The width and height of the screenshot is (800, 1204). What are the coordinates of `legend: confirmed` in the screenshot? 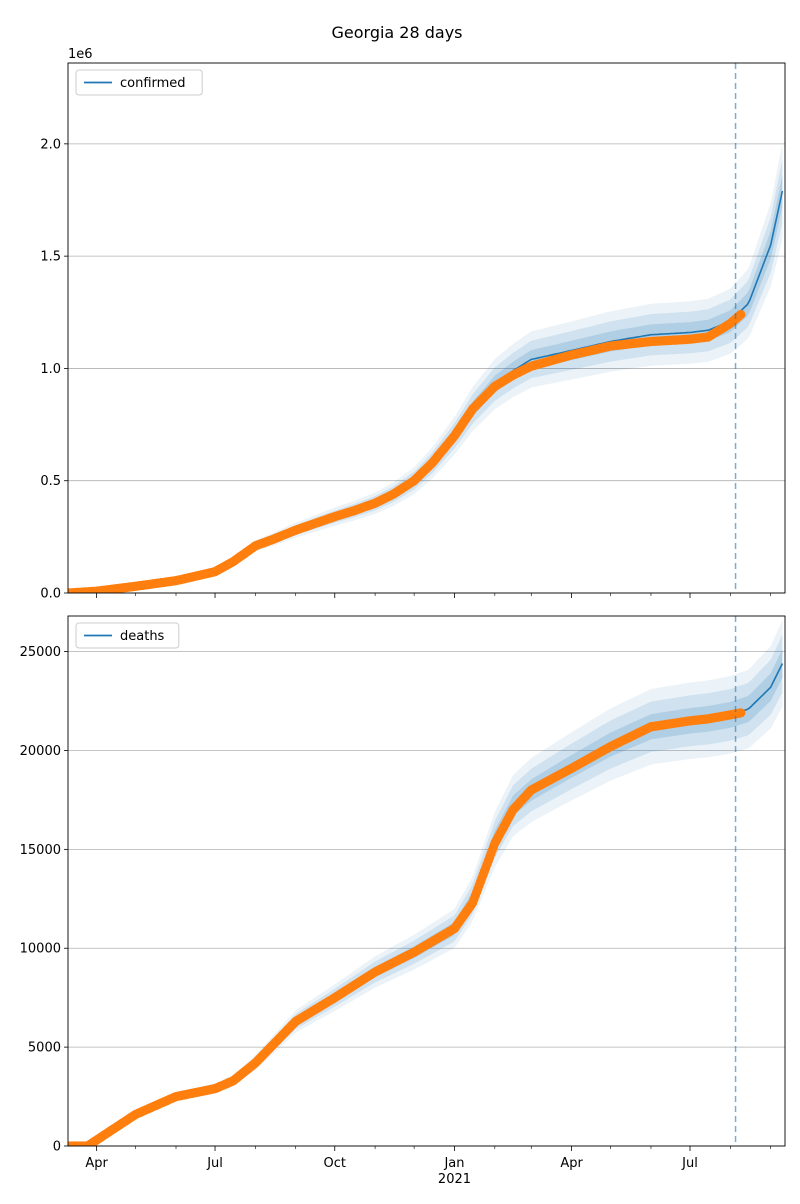 It's located at (139, 82).